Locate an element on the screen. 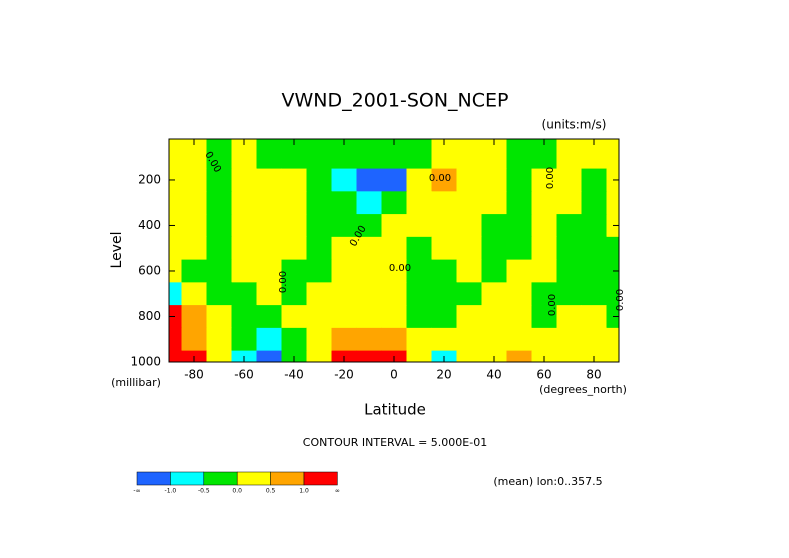 This screenshot has height=558, width=789. y-tick-label: 200 is located at coordinates (149, 179).